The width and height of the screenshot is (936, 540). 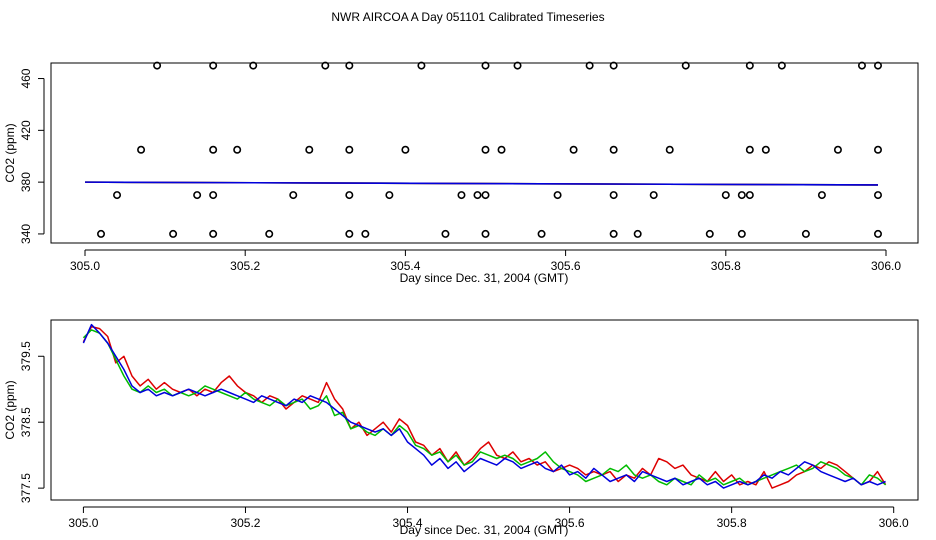 I want to click on bottom-x-tick-label: 305.2, so click(x=245, y=523).